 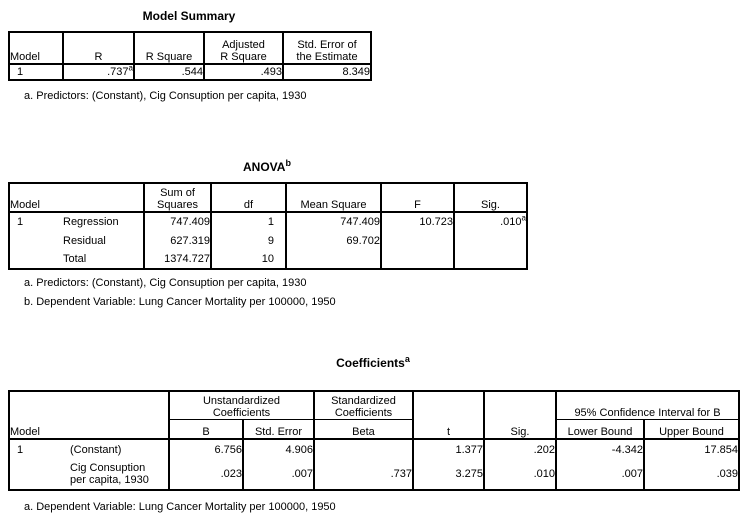 I want to click on cell-std-error: .007, so click(x=278, y=474).